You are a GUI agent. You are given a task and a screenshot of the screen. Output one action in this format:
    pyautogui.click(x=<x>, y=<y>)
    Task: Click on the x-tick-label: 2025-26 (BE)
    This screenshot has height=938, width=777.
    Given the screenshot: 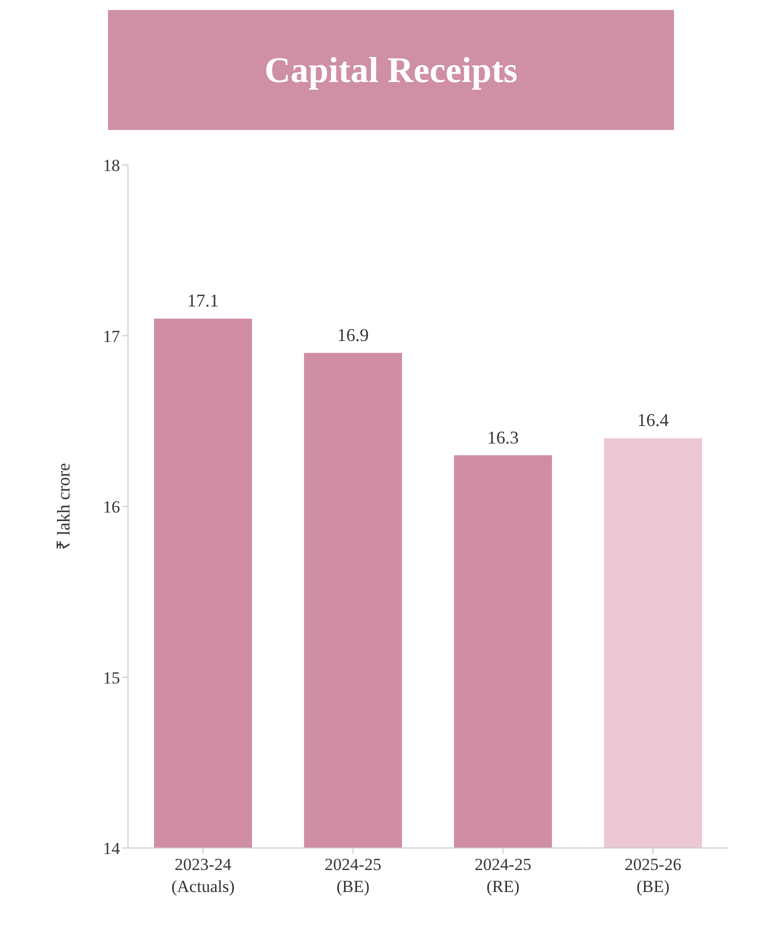 What is the action you would take?
    pyautogui.click(x=653, y=875)
    